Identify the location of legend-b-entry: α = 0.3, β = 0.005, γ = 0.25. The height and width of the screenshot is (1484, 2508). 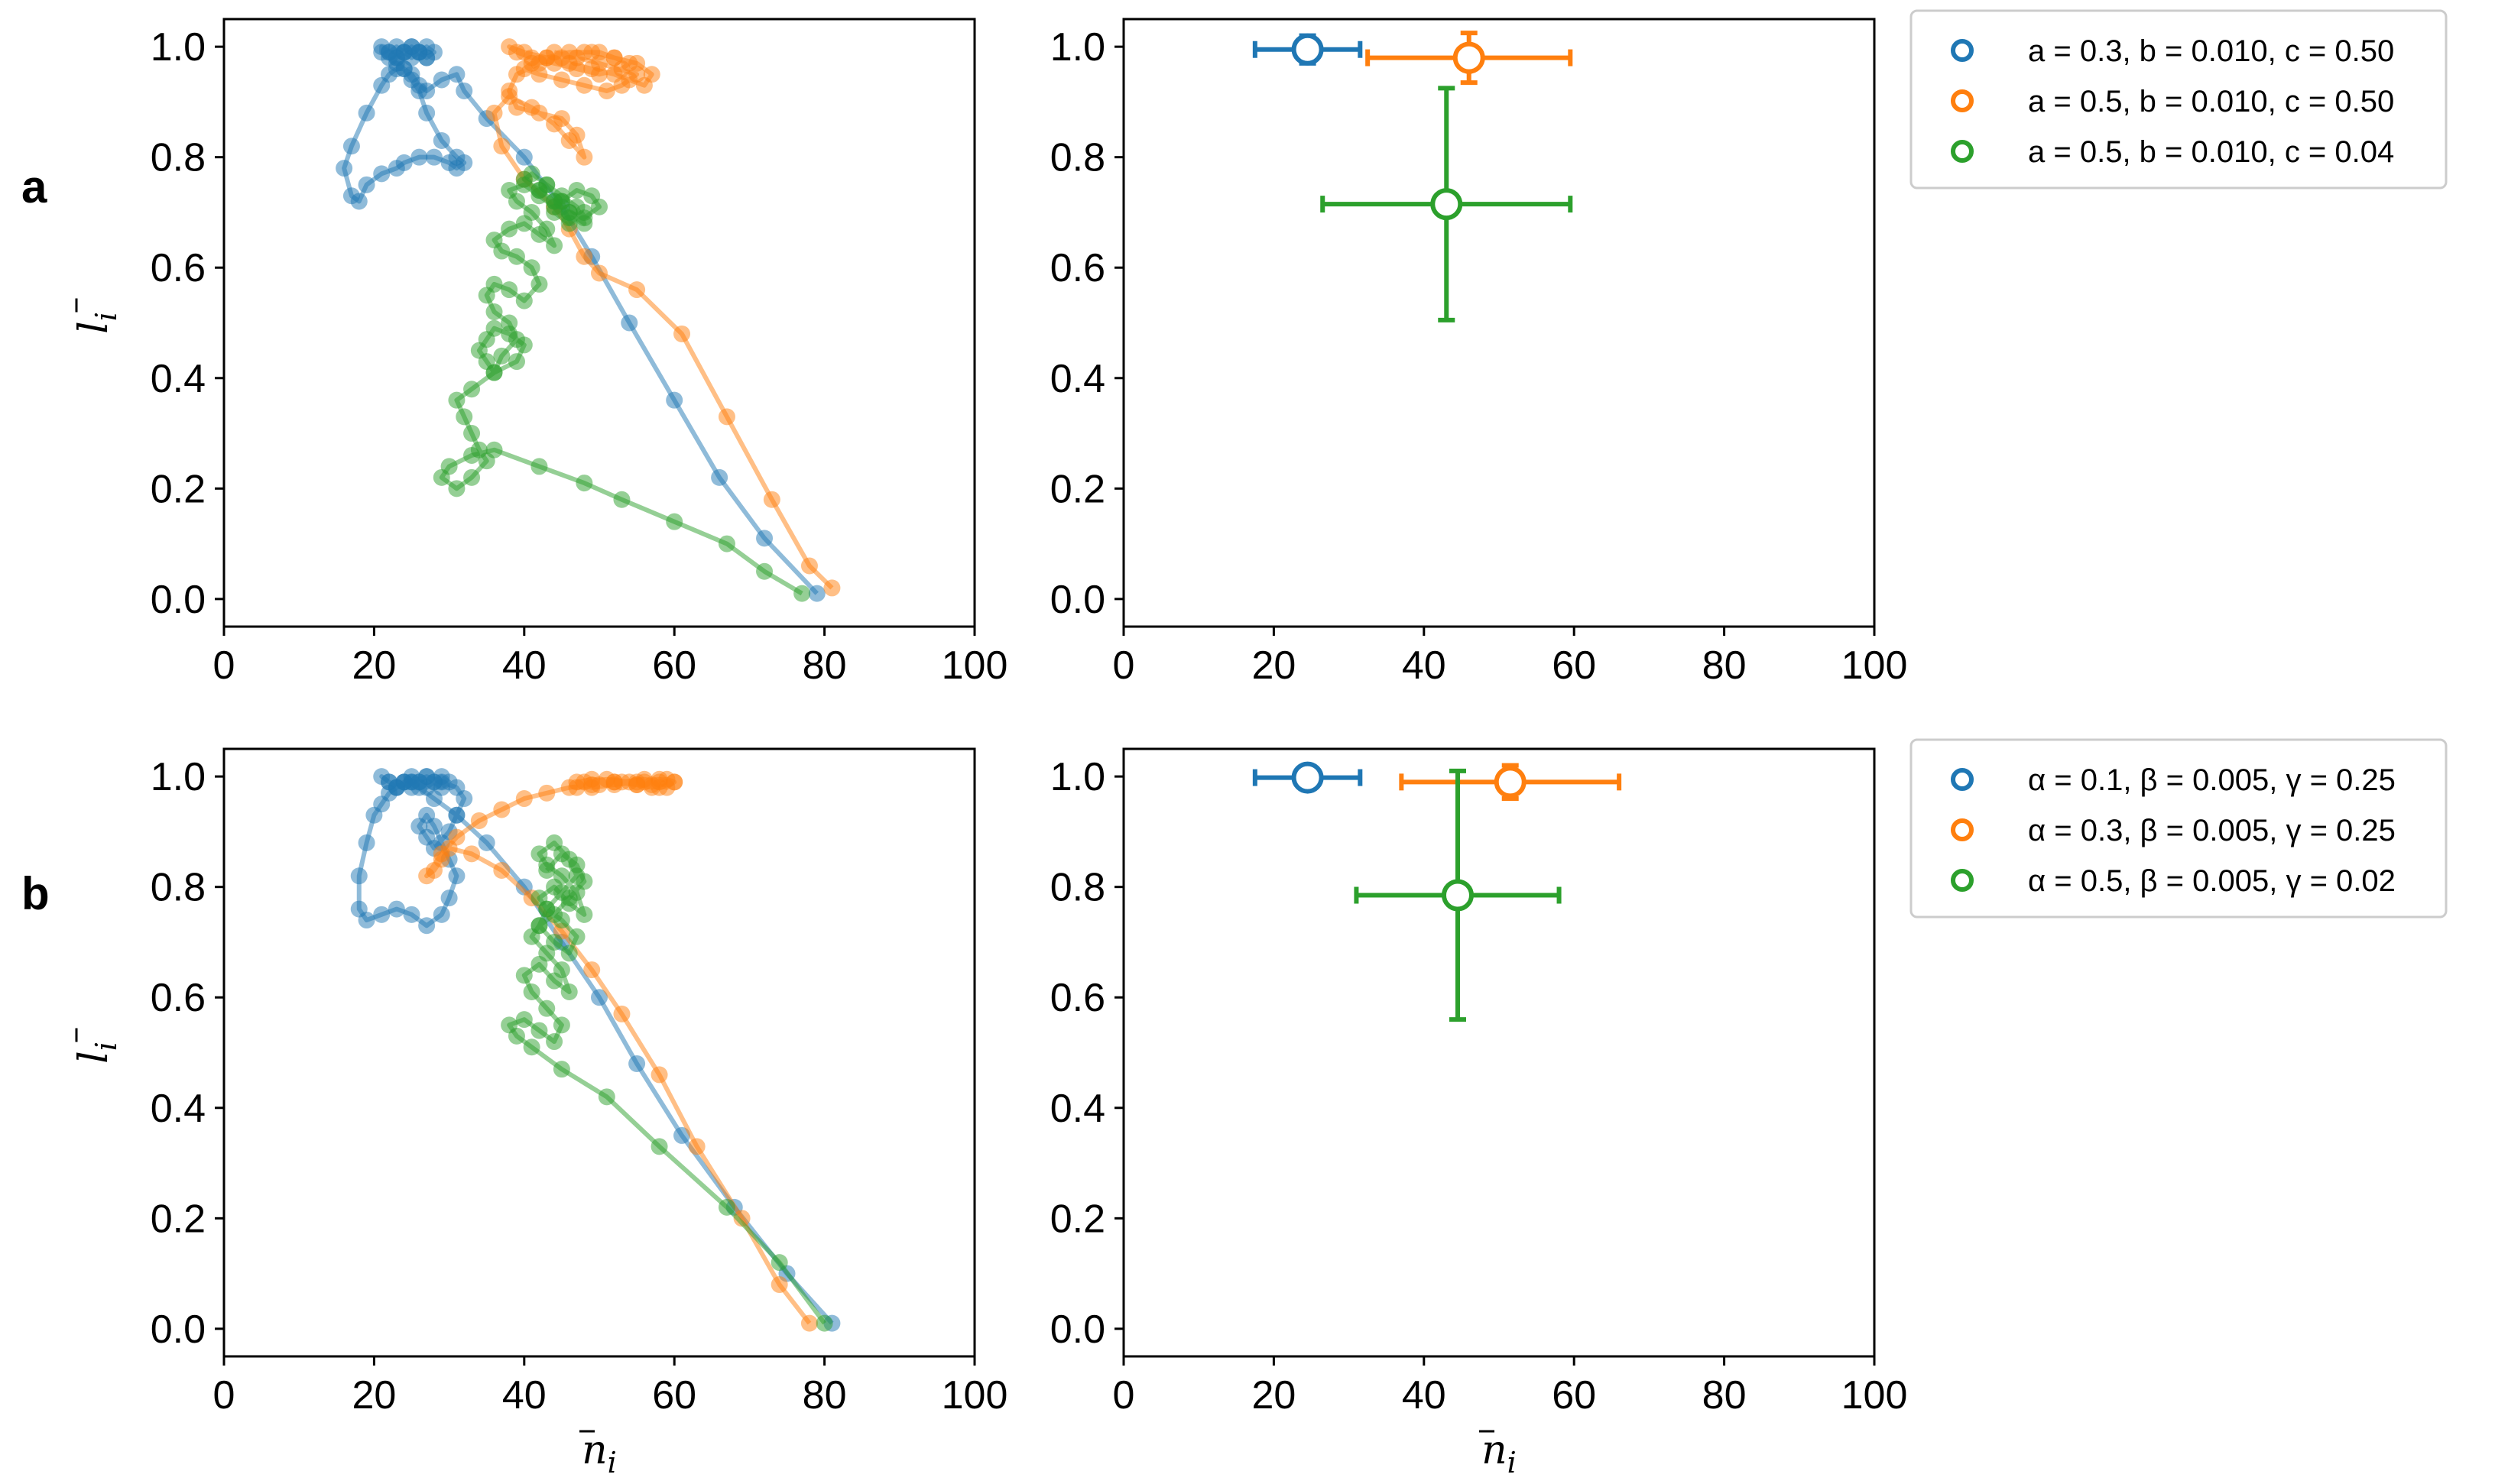
(2173, 831).